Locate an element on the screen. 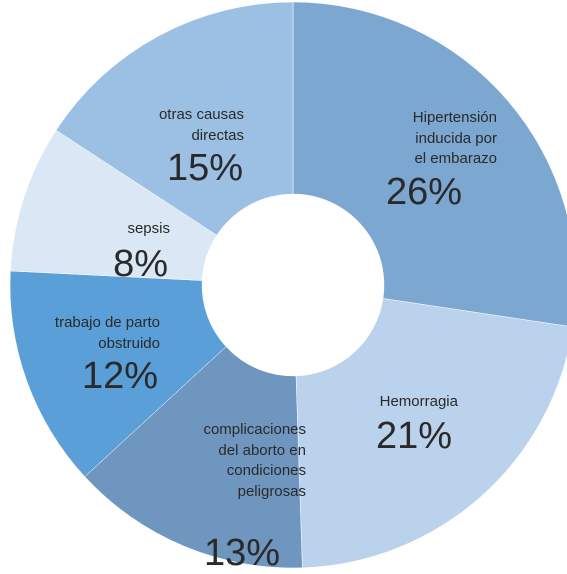 The height and width of the screenshot is (574, 567). slice-label: Hipertensión inducida por el embarazo is located at coordinates (454, 138).